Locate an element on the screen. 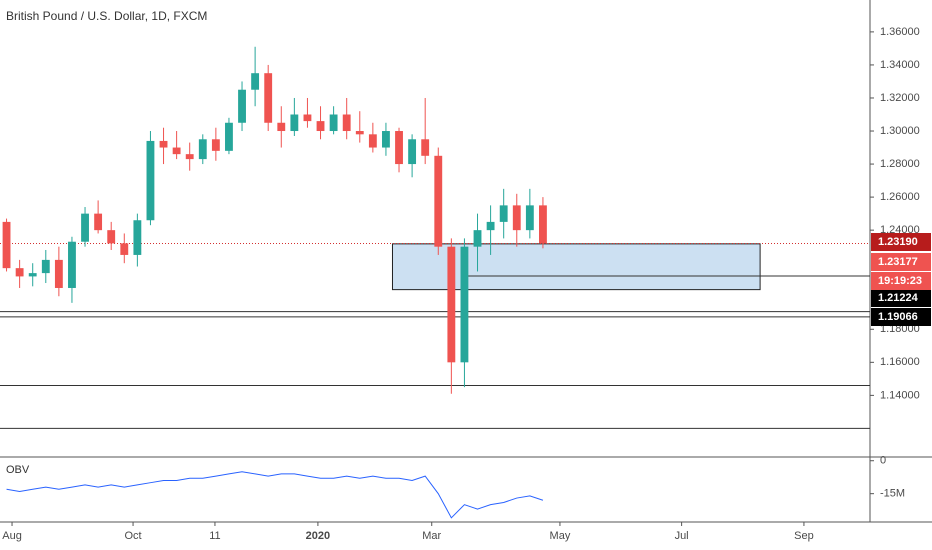  countdown-label: 19:19:23 is located at coordinates (900, 281).